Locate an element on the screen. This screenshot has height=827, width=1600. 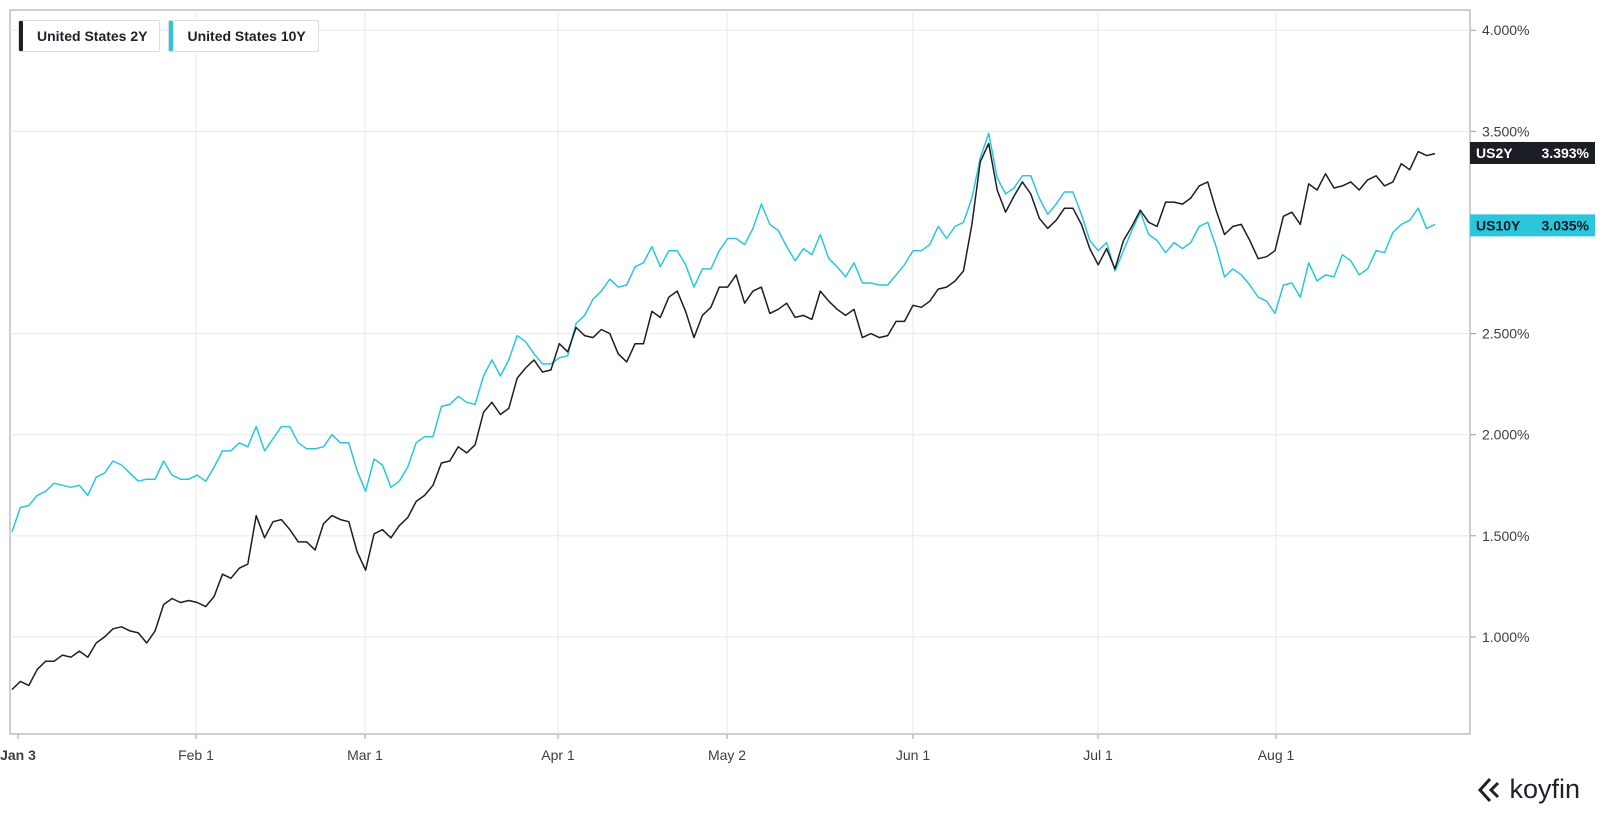
legend-label-us-2y: United States 2Y is located at coordinates (92, 36).